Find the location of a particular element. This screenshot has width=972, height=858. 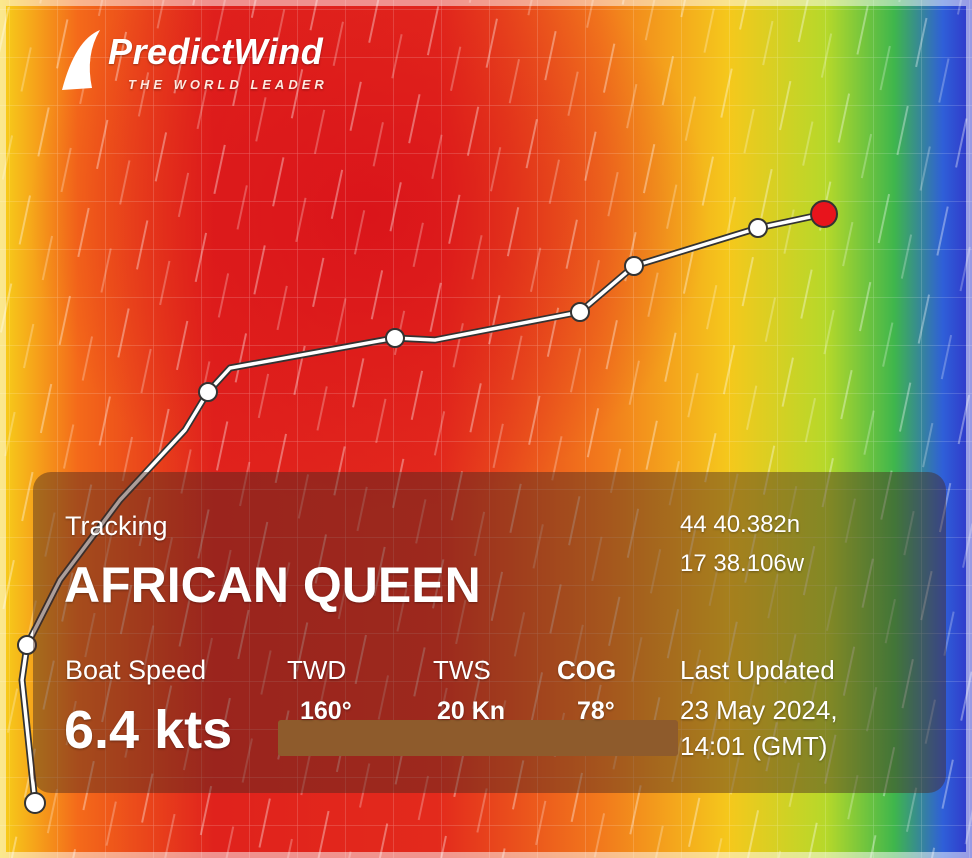

last-updated-date: 23 May 2024, is located at coordinates (759, 710).